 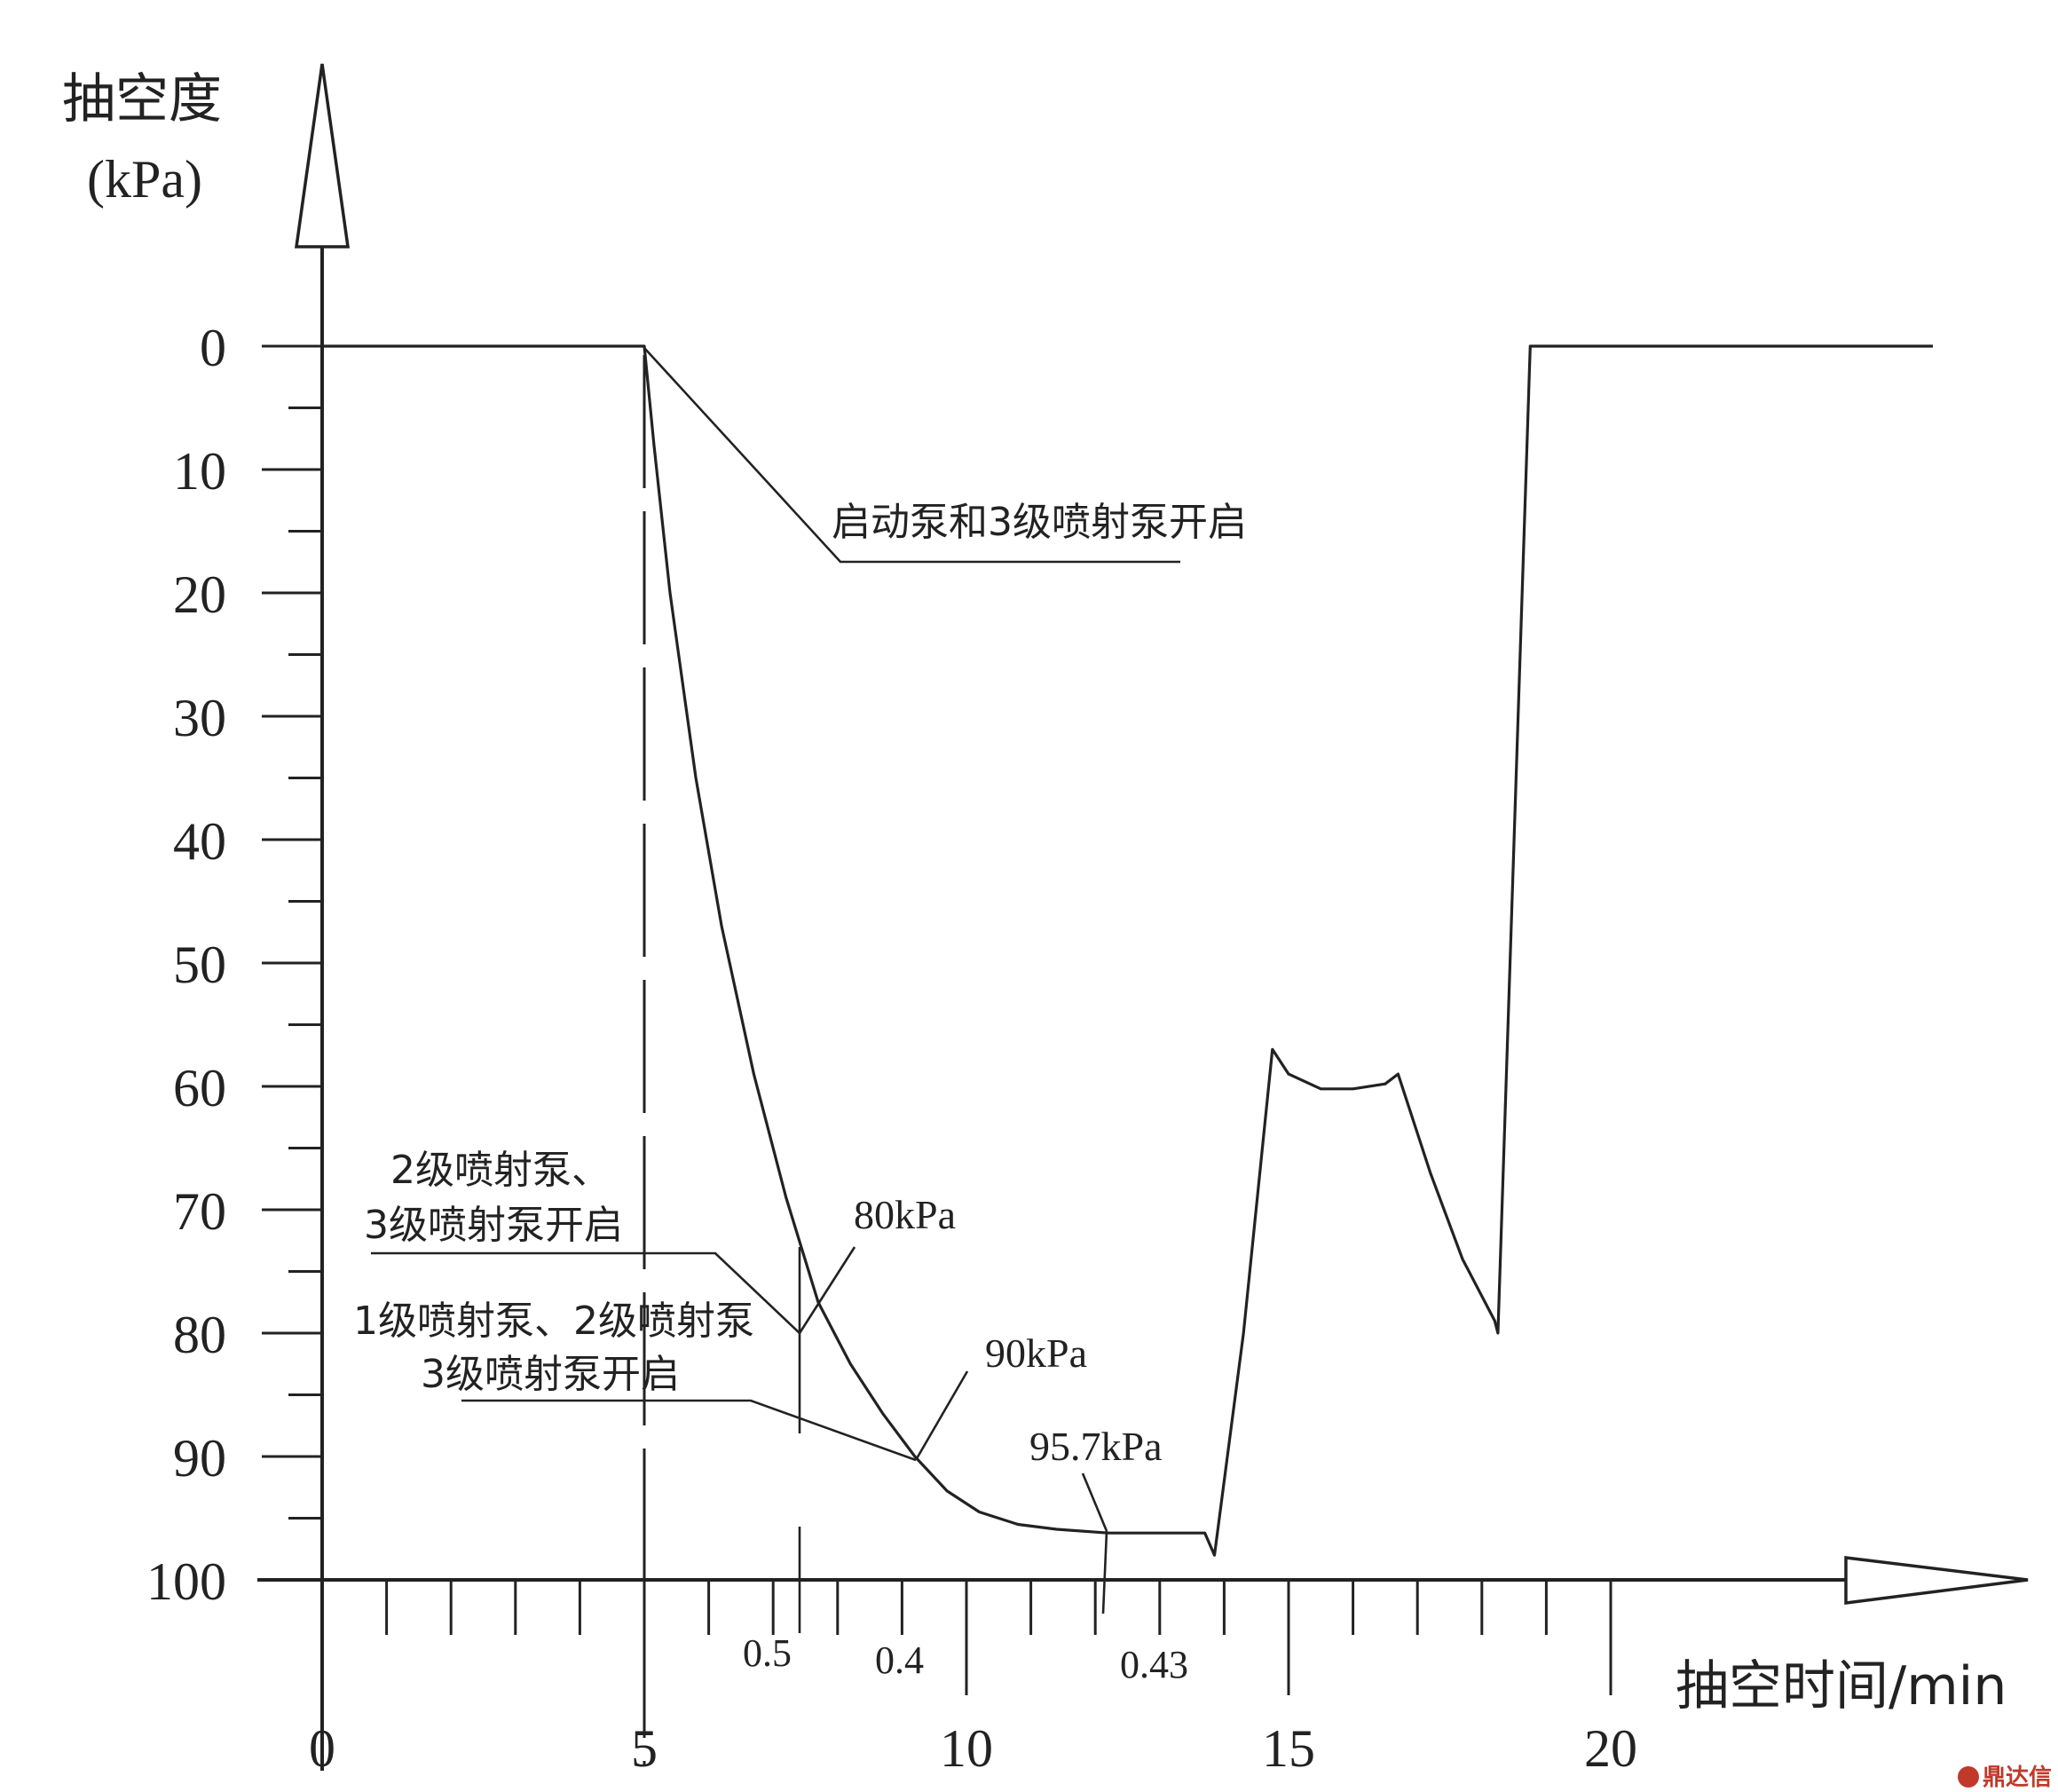 What do you see at coordinates (200, 841) in the screenshot?
I see `y-tick-label-40: 40` at bounding box center [200, 841].